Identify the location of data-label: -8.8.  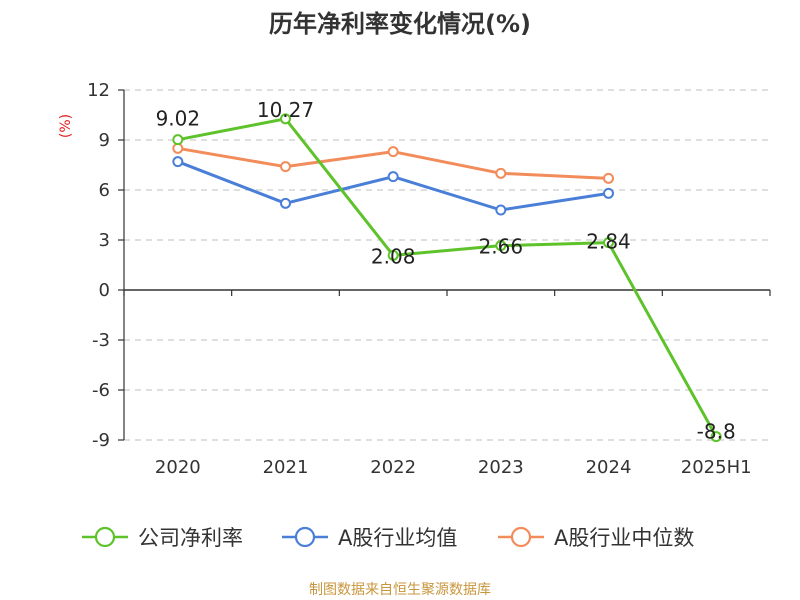
(716, 432).